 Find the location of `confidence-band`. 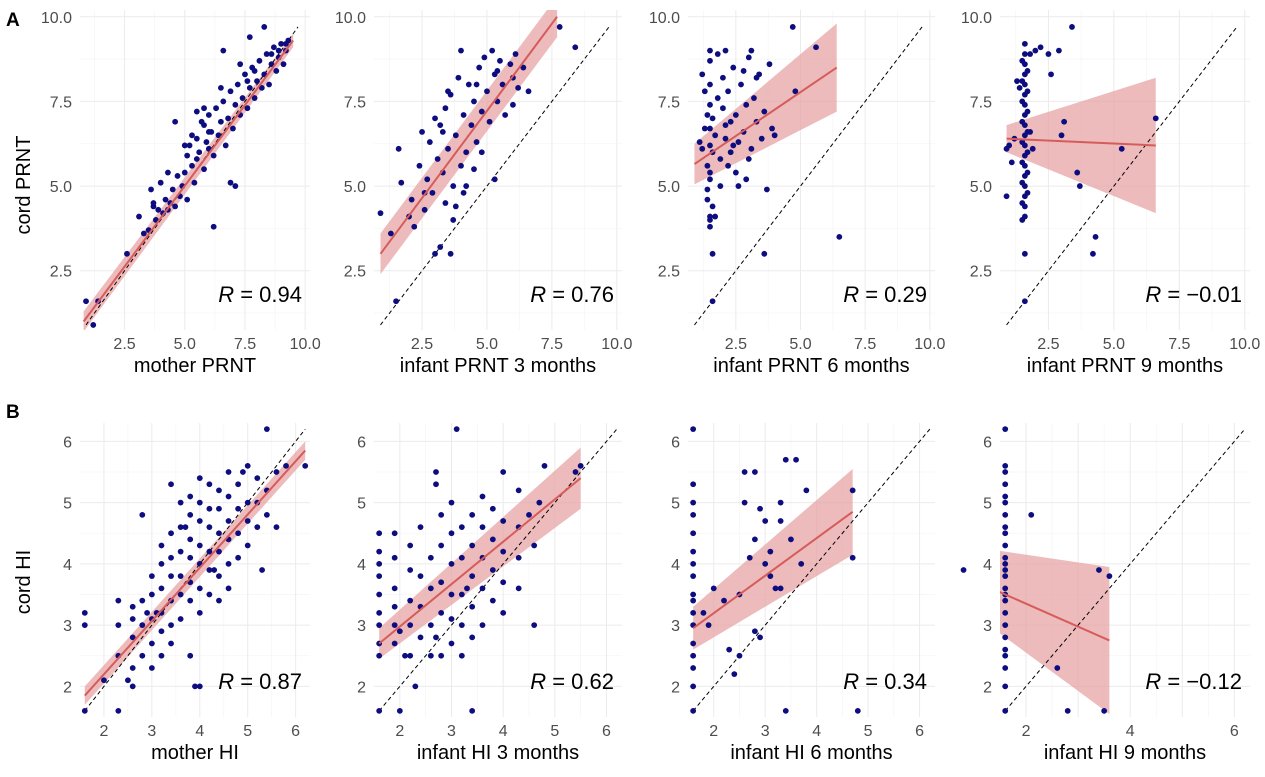

confidence-band is located at coordinates (469, 142).